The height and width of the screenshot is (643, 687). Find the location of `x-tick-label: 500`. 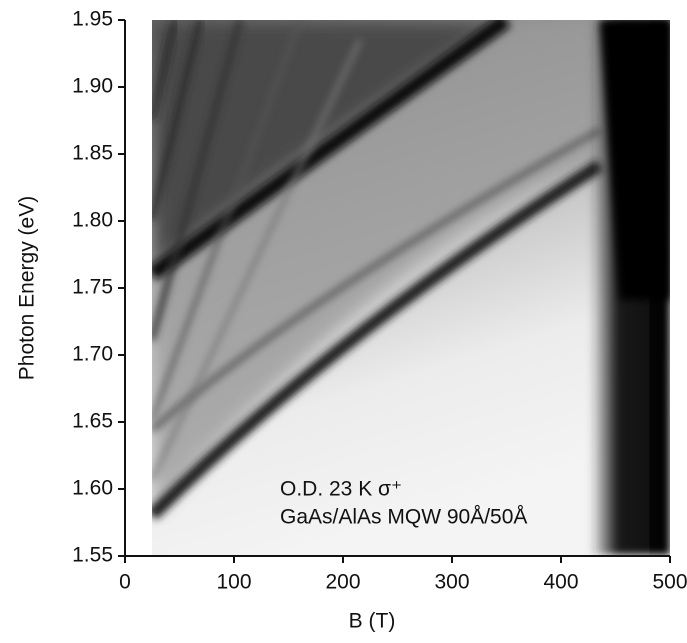

x-tick-label: 500 is located at coordinates (669, 582).